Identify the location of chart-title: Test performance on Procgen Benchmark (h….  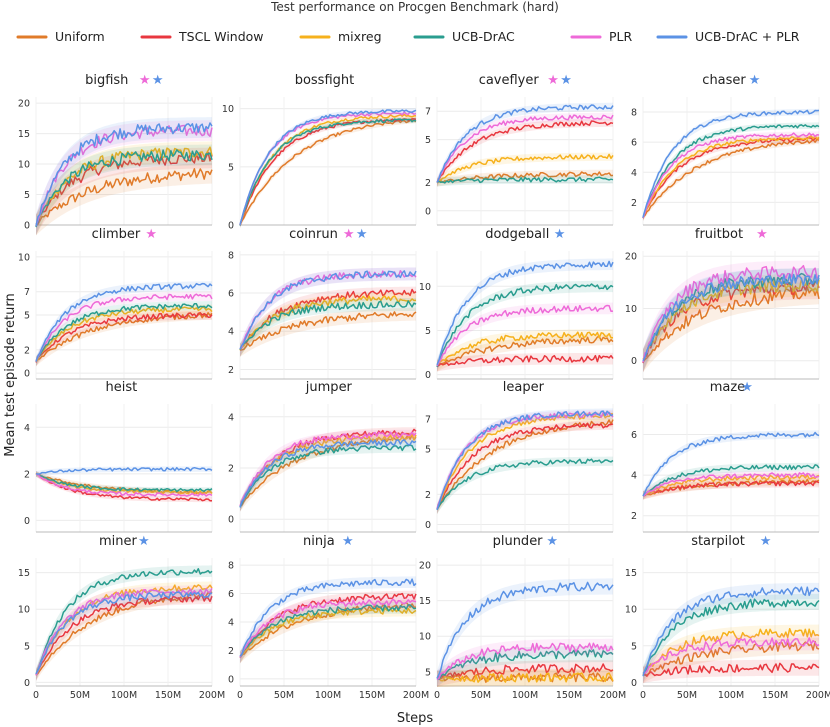
(414, 7).